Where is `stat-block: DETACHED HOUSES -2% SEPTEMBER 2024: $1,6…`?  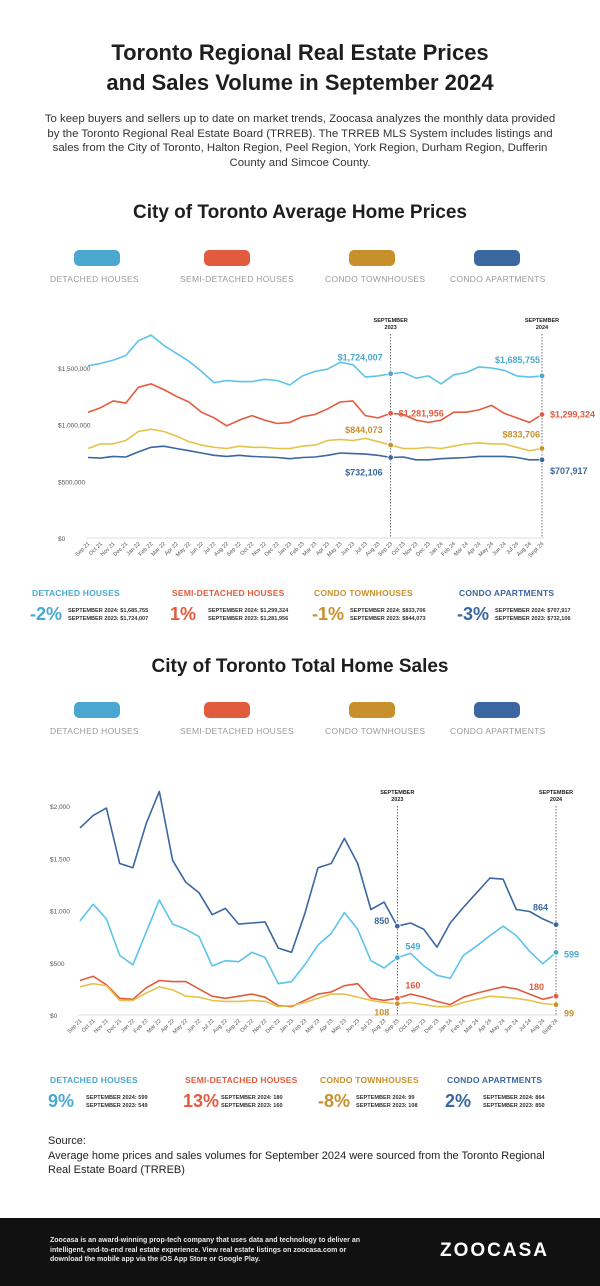
stat-block: DETACHED HOUSES -2% SEPTEMBER 2024: $1,6… is located at coordinates (101, 606).